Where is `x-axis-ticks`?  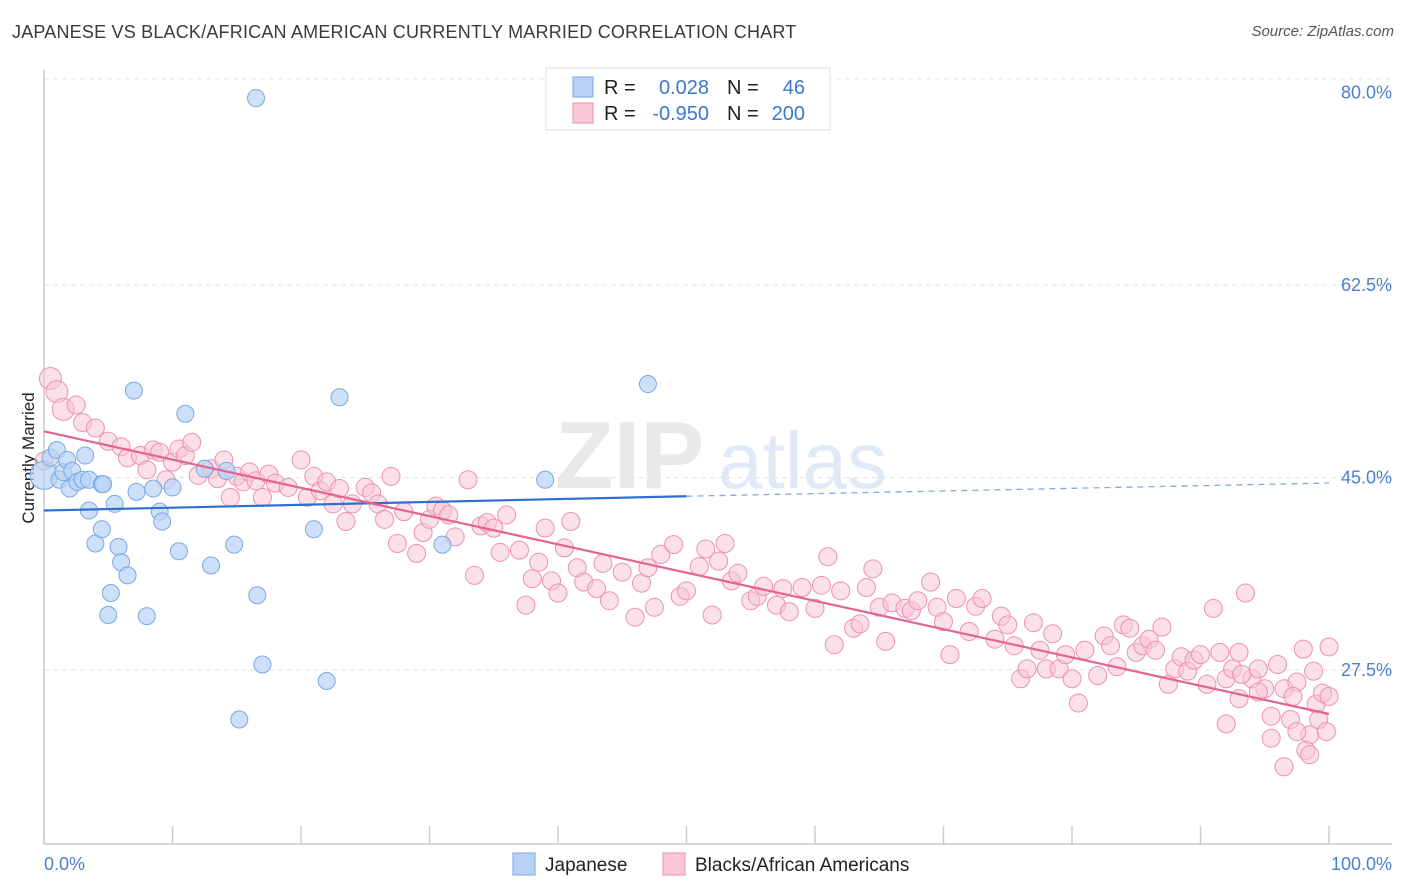
x-axis-ticks is located at coordinates (686, 835).